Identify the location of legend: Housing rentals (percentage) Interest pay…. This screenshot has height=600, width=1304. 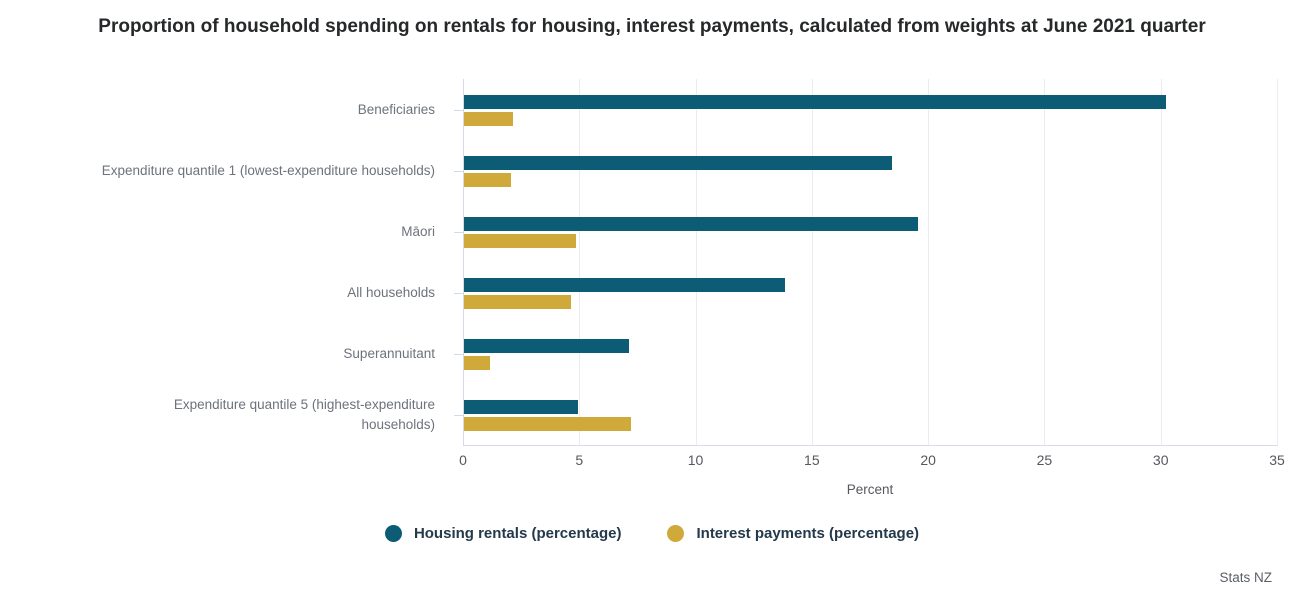
(652, 534).